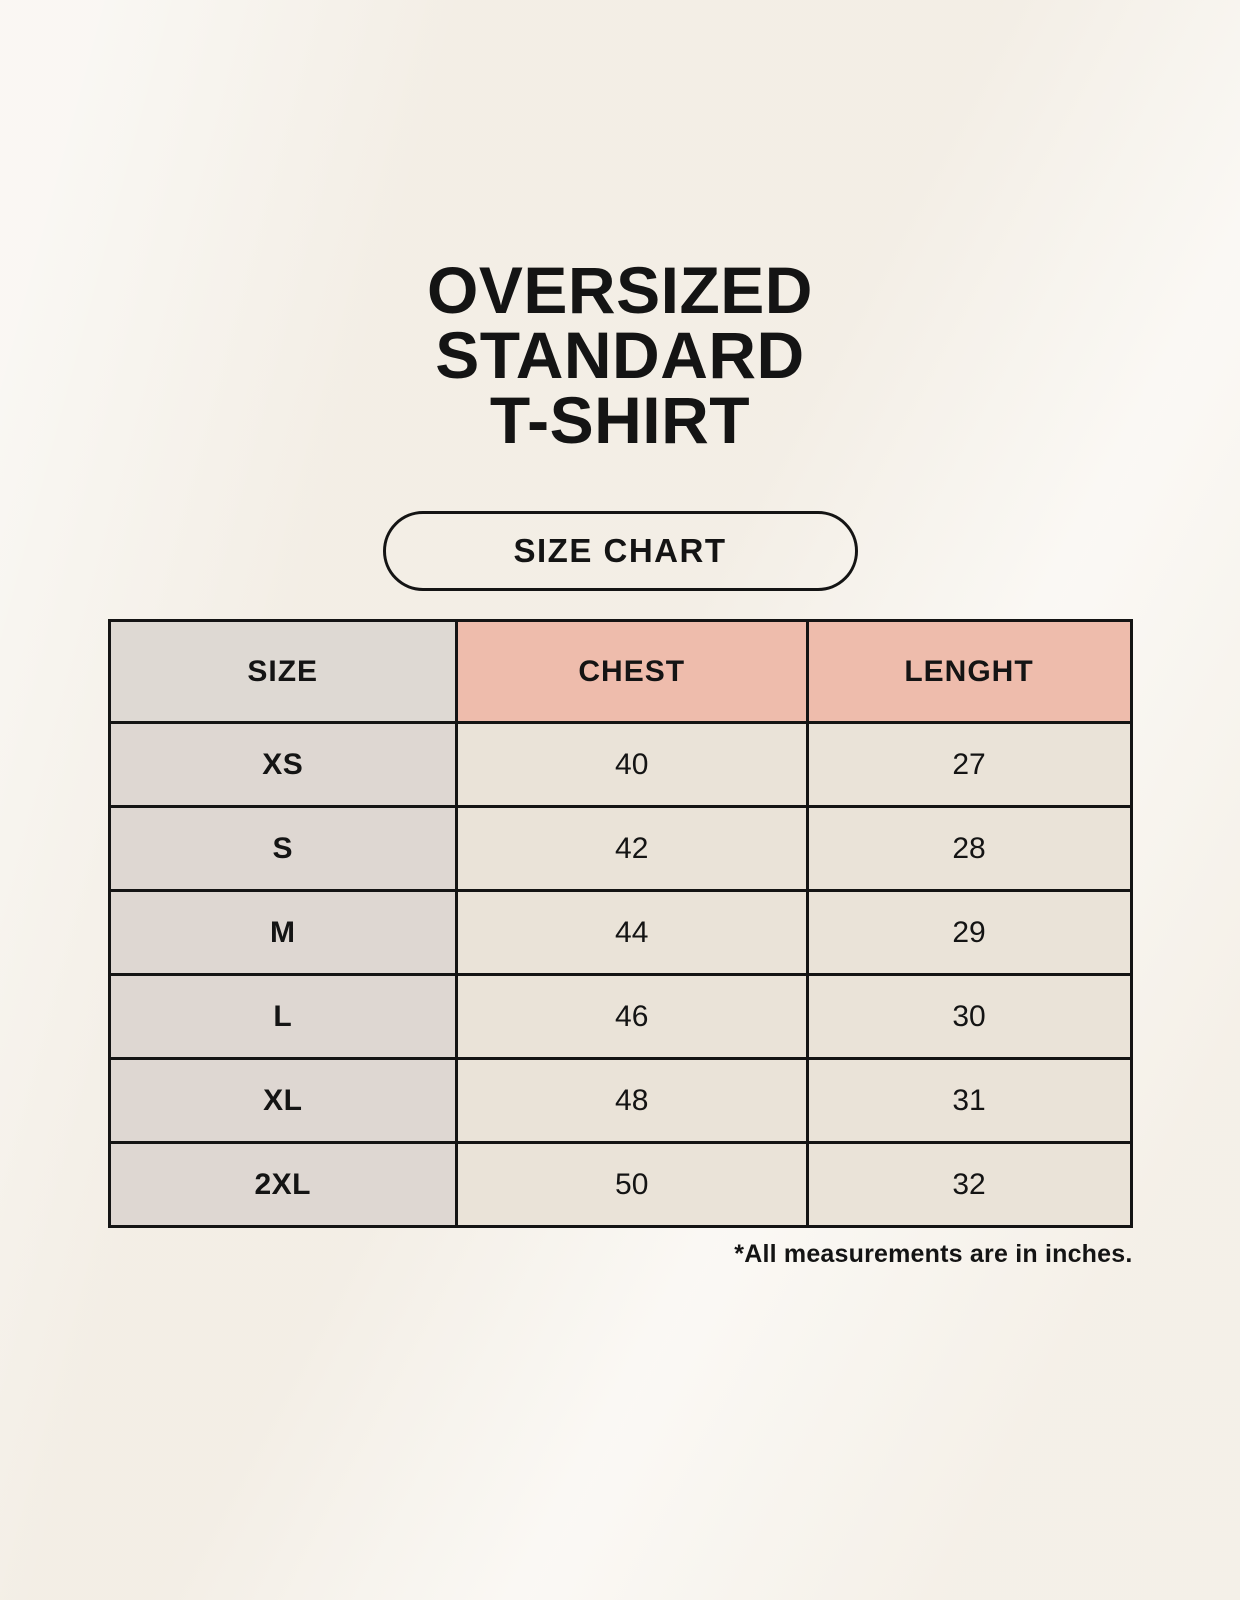  I want to click on table-header: SIZE CHEST LENGHT, so click(620, 671).